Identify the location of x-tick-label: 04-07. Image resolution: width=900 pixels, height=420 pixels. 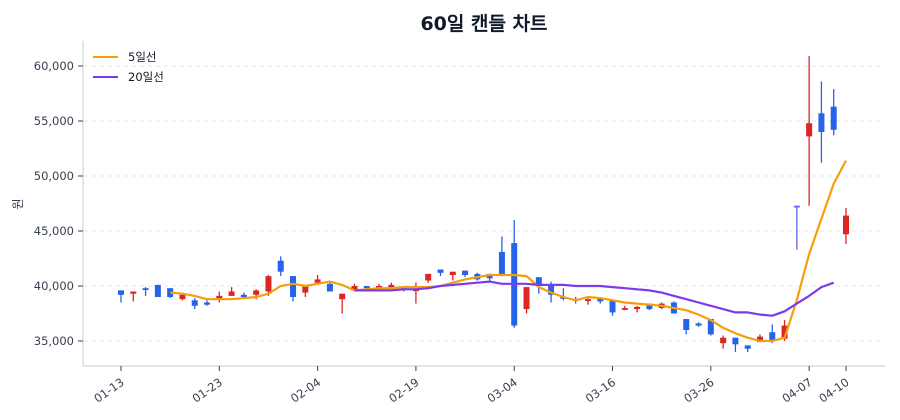
(796, 390).